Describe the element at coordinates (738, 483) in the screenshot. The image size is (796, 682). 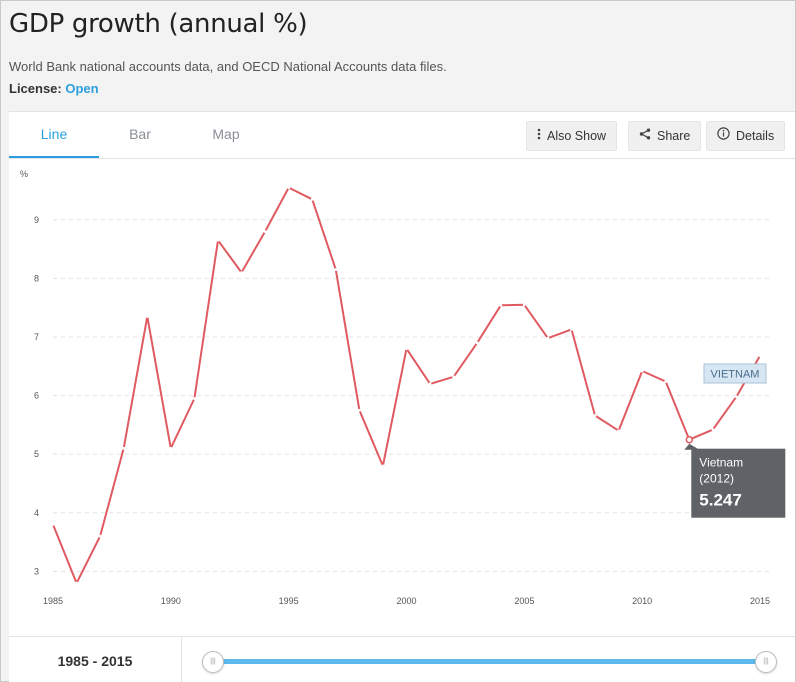
I see `tooltip-box` at that location.